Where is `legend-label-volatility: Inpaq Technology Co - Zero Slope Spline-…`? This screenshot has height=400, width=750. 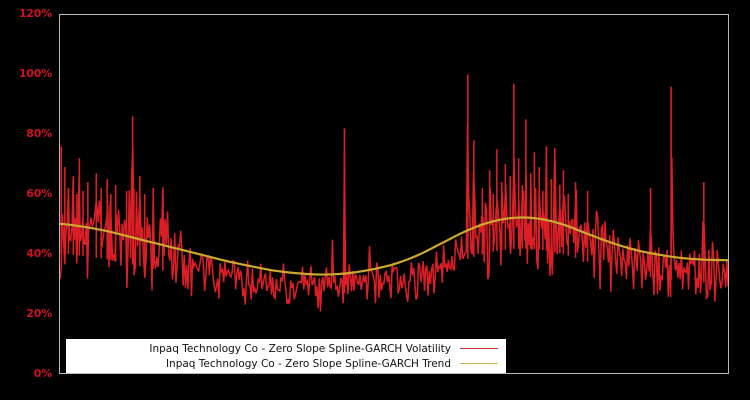 legend-label-volatility: Inpaq Technology Co - Zero Slope Spline-… is located at coordinates (300, 348).